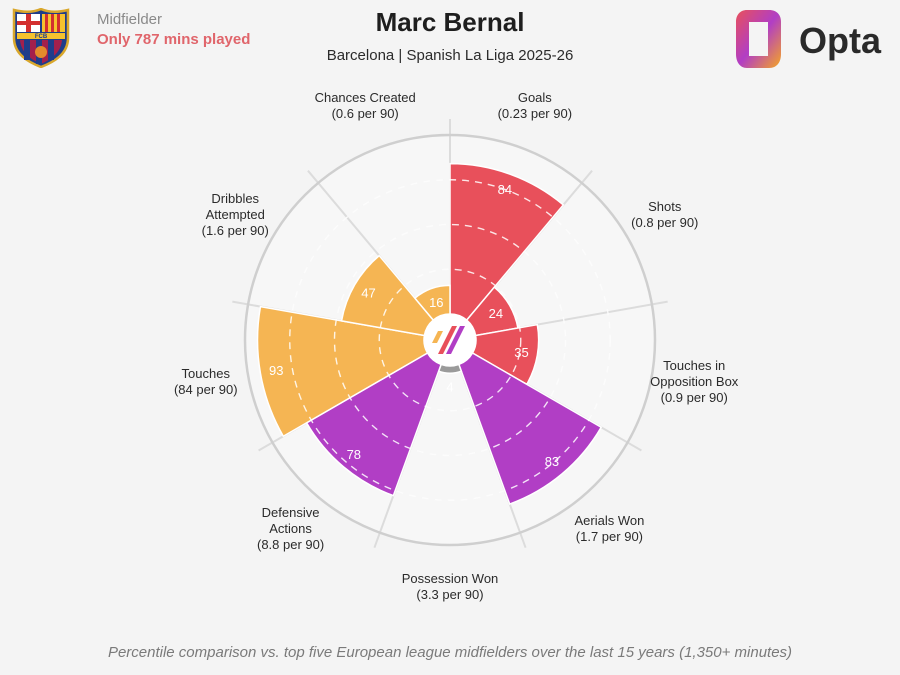  Describe the element at coordinates (290, 528) in the screenshot. I see `metric-label-defensive-actions: Defensive Actions (8.8 per 90)` at that location.